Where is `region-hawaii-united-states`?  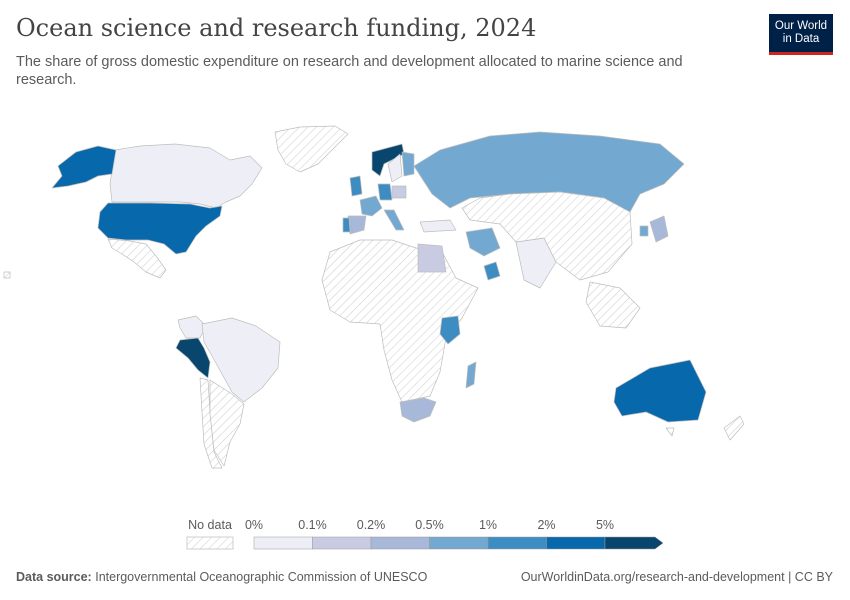 region-hawaii-united-states is located at coordinates (7, 275).